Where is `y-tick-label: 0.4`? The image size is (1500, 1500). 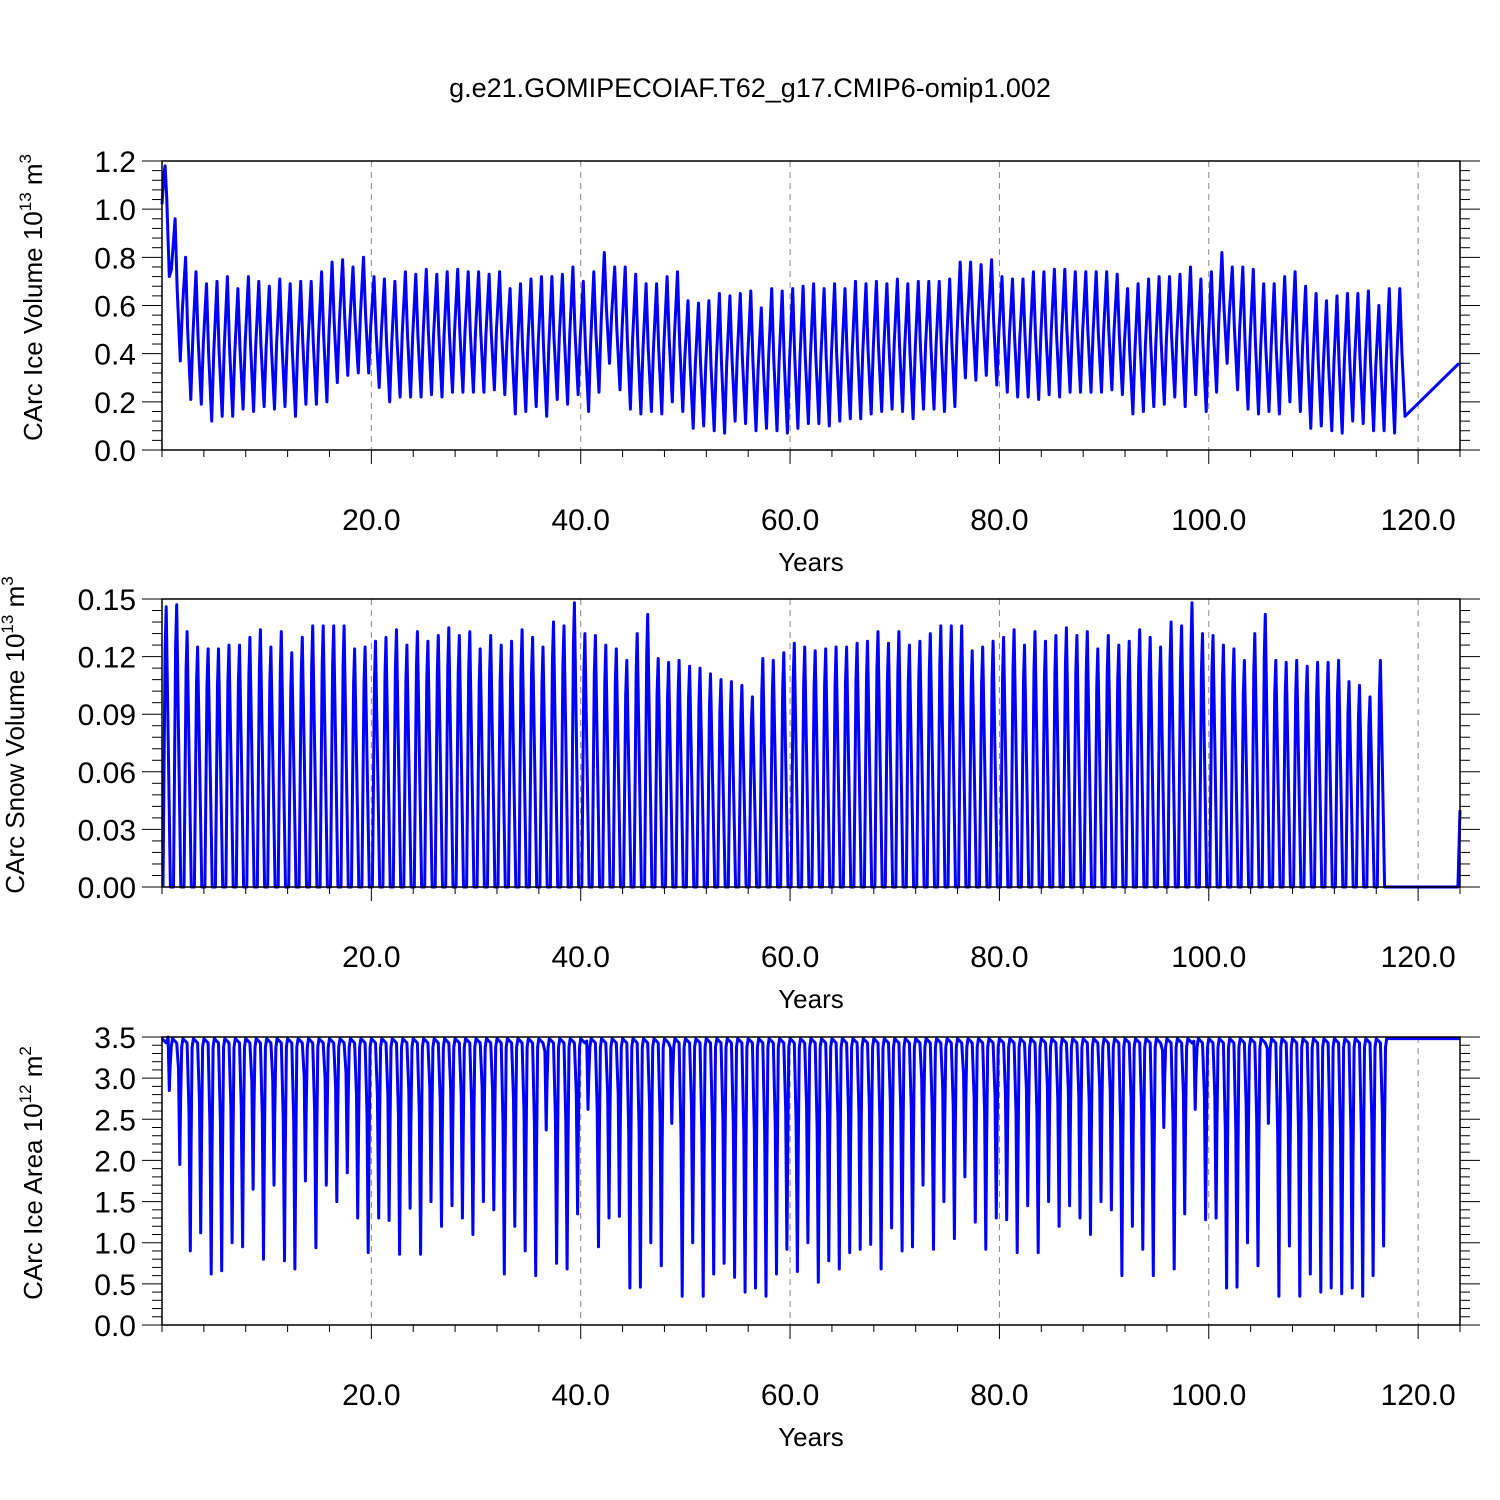 y-tick-label: 0.4 is located at coordinates (115, 355).